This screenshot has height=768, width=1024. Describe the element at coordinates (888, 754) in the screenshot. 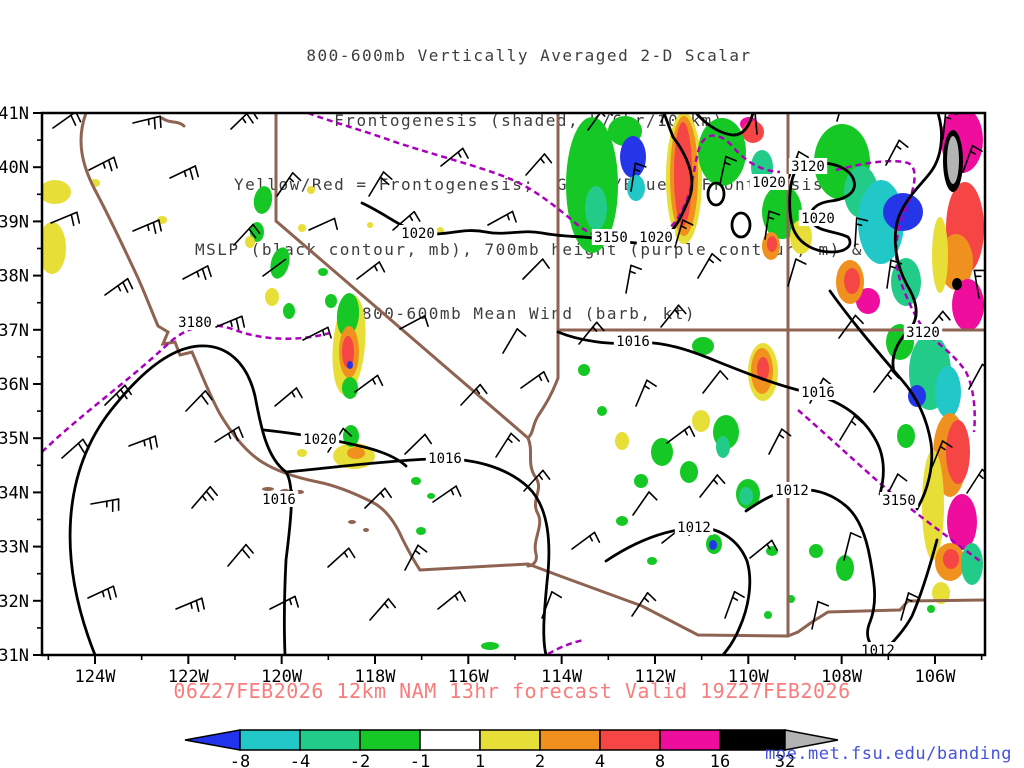

I see `credit-url-link: moe.met.fsu.edu/banding` at that location.